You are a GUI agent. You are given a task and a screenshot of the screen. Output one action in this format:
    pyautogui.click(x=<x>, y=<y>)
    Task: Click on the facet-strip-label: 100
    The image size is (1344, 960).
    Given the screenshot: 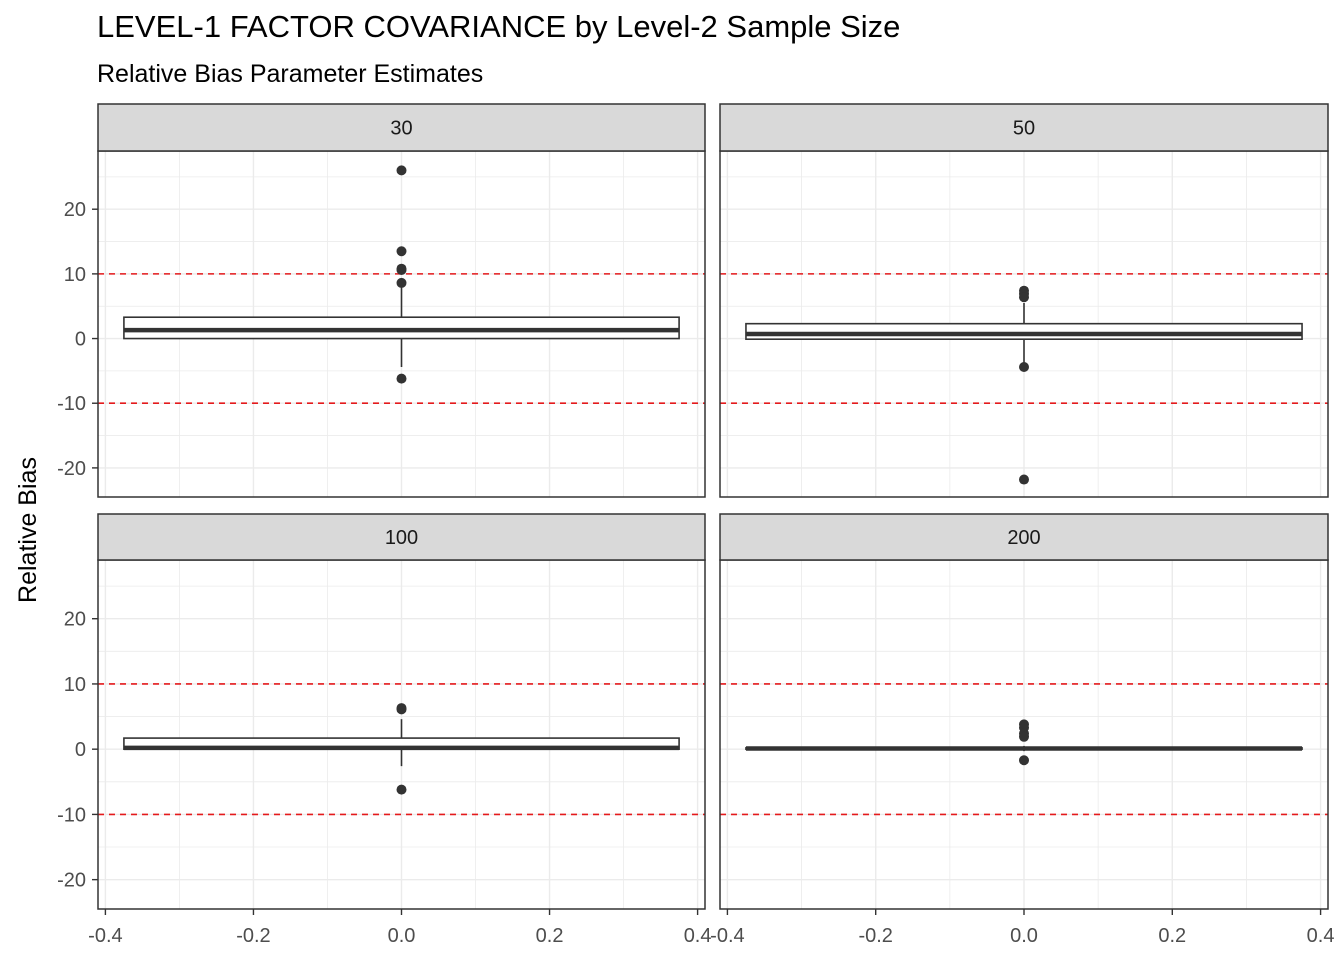 What is the action you would take?
    pyautogui.click(x=401, y=538)
    